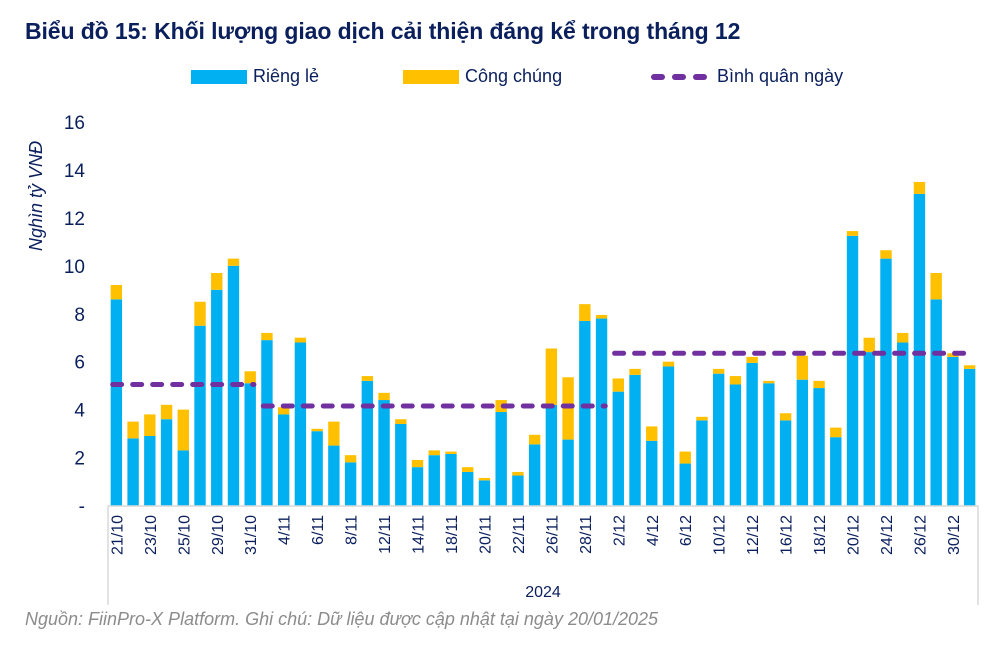  What do you see at coordinates (680, 76) in the screenshot?
I see `legend-swatch-binh-quan` at bounding box center [680, 76].